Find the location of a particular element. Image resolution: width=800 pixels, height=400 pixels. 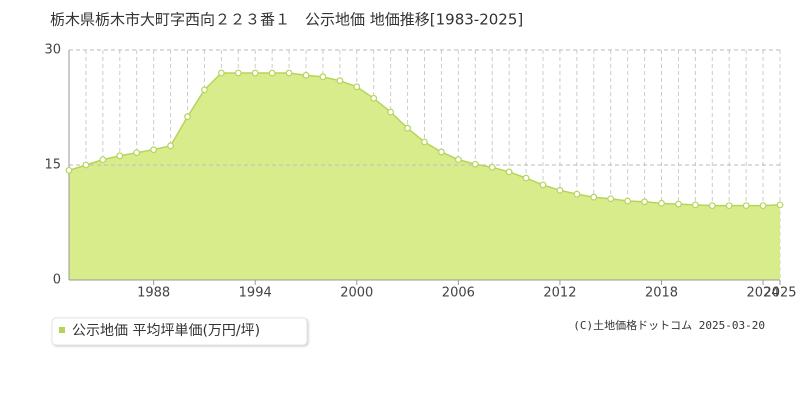

legend-swatch is located at coordinates (62, 330).